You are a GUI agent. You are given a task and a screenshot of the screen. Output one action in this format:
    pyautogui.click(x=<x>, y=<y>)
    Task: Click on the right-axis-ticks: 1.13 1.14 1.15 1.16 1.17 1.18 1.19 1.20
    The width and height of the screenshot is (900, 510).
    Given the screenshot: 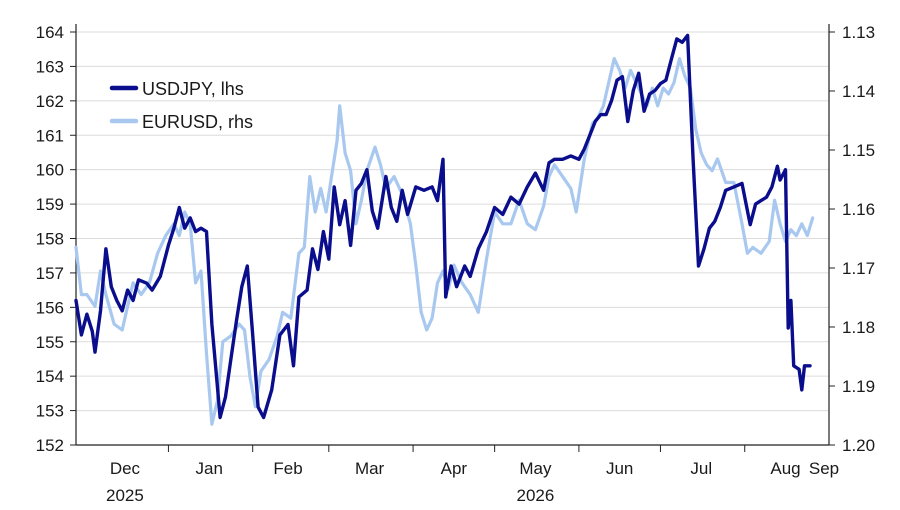 What is the action you would take?
    pyautogui.click(x=852, y=239)
    